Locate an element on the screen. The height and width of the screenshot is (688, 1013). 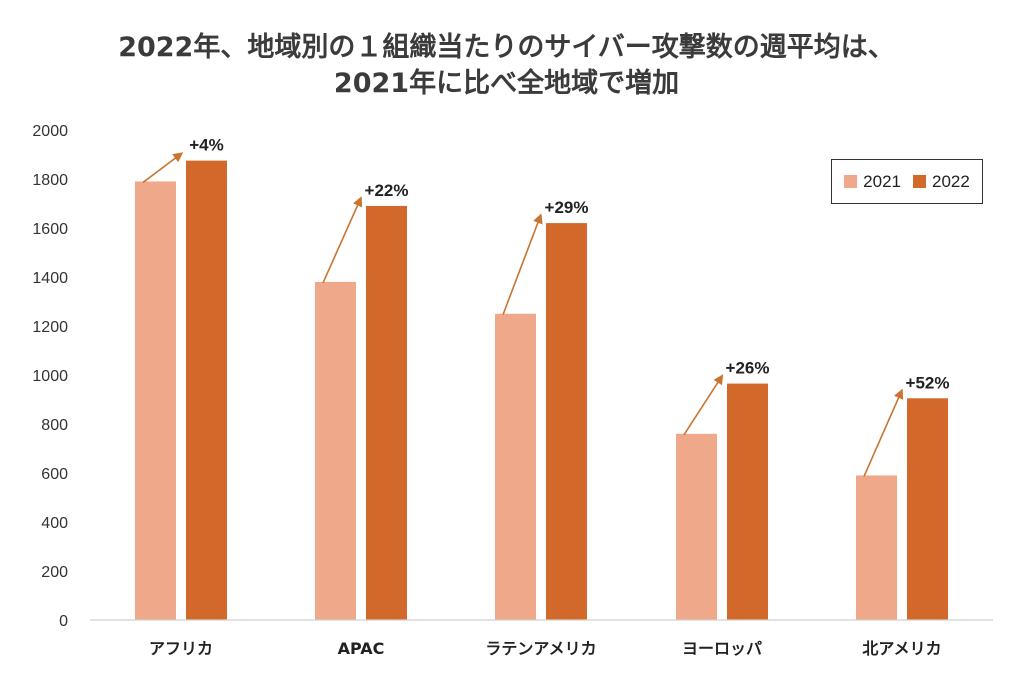
y-tick-label: 800 is located at coordinates (54, 425).